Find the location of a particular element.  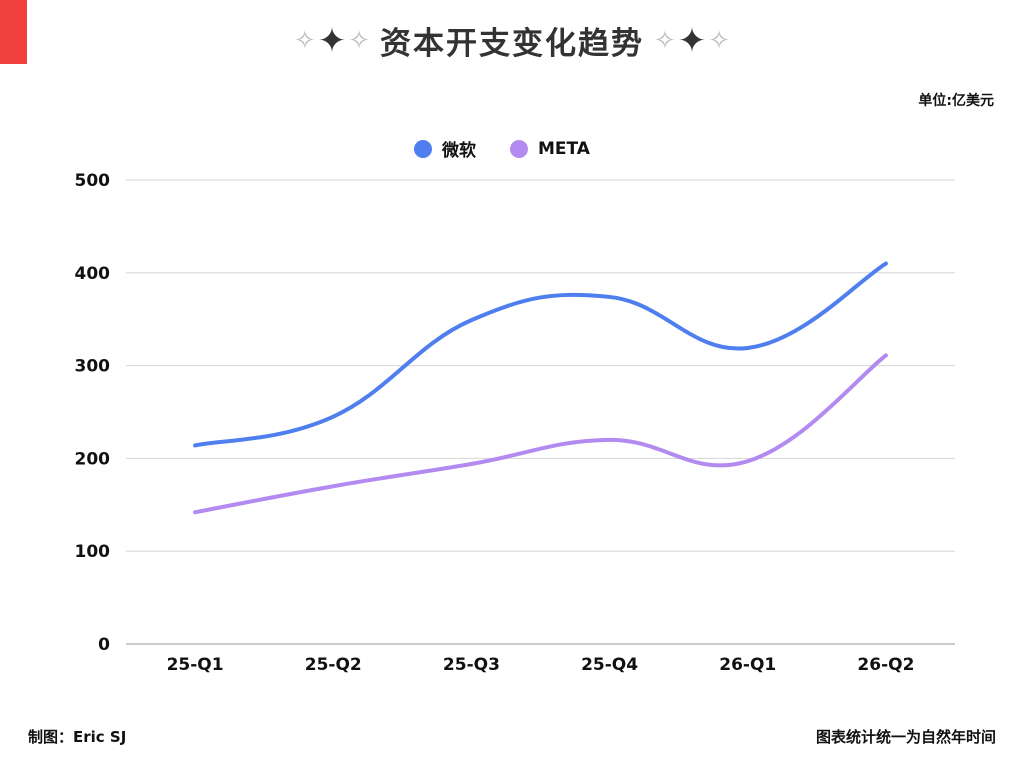

unit-label: 单位:亿美元 is located at coordinates (956, 101).